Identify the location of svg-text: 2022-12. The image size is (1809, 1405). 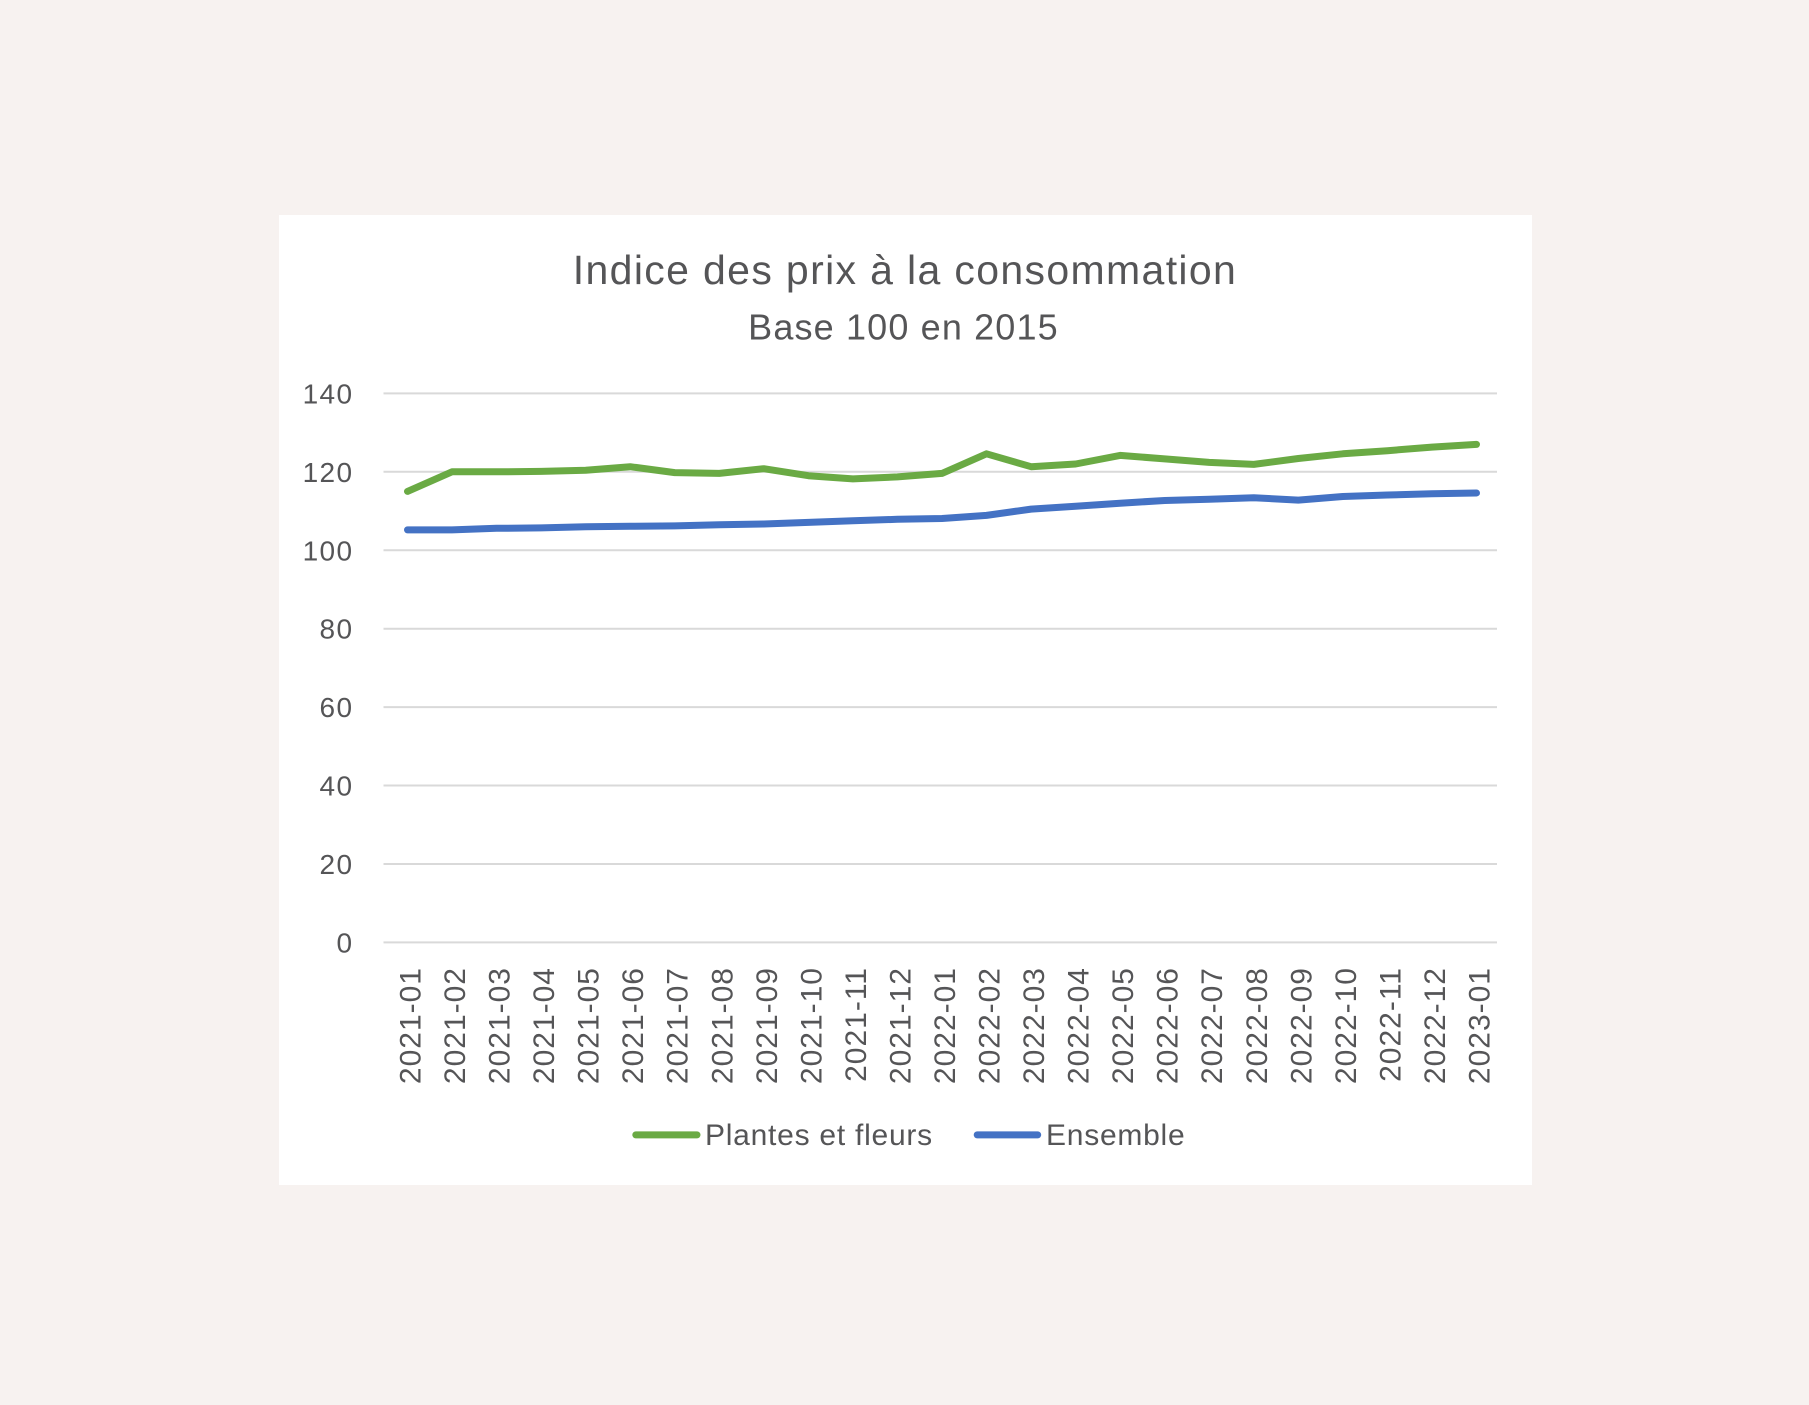
(1435, 1025).